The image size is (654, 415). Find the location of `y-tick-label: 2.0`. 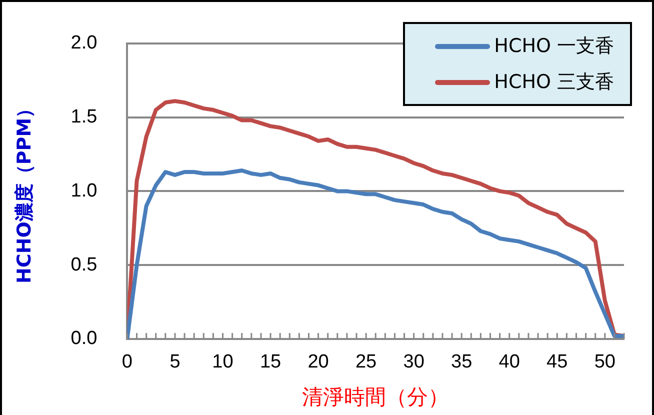

y-tick-label: 2.0 is located at coordinates (84, 43).